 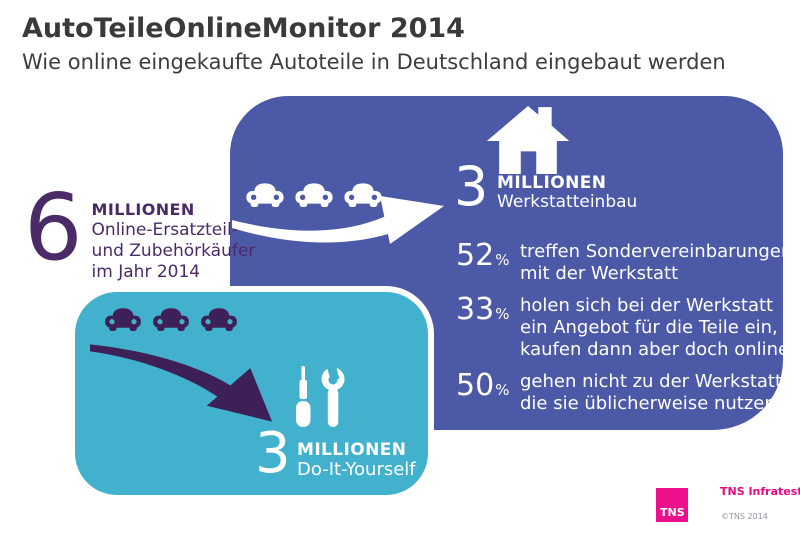 What do you see at coordinates (760, 491) in the screenshot?
I see `tns-infratest-label: TNS Infratest` at bounding box center [760, 491].